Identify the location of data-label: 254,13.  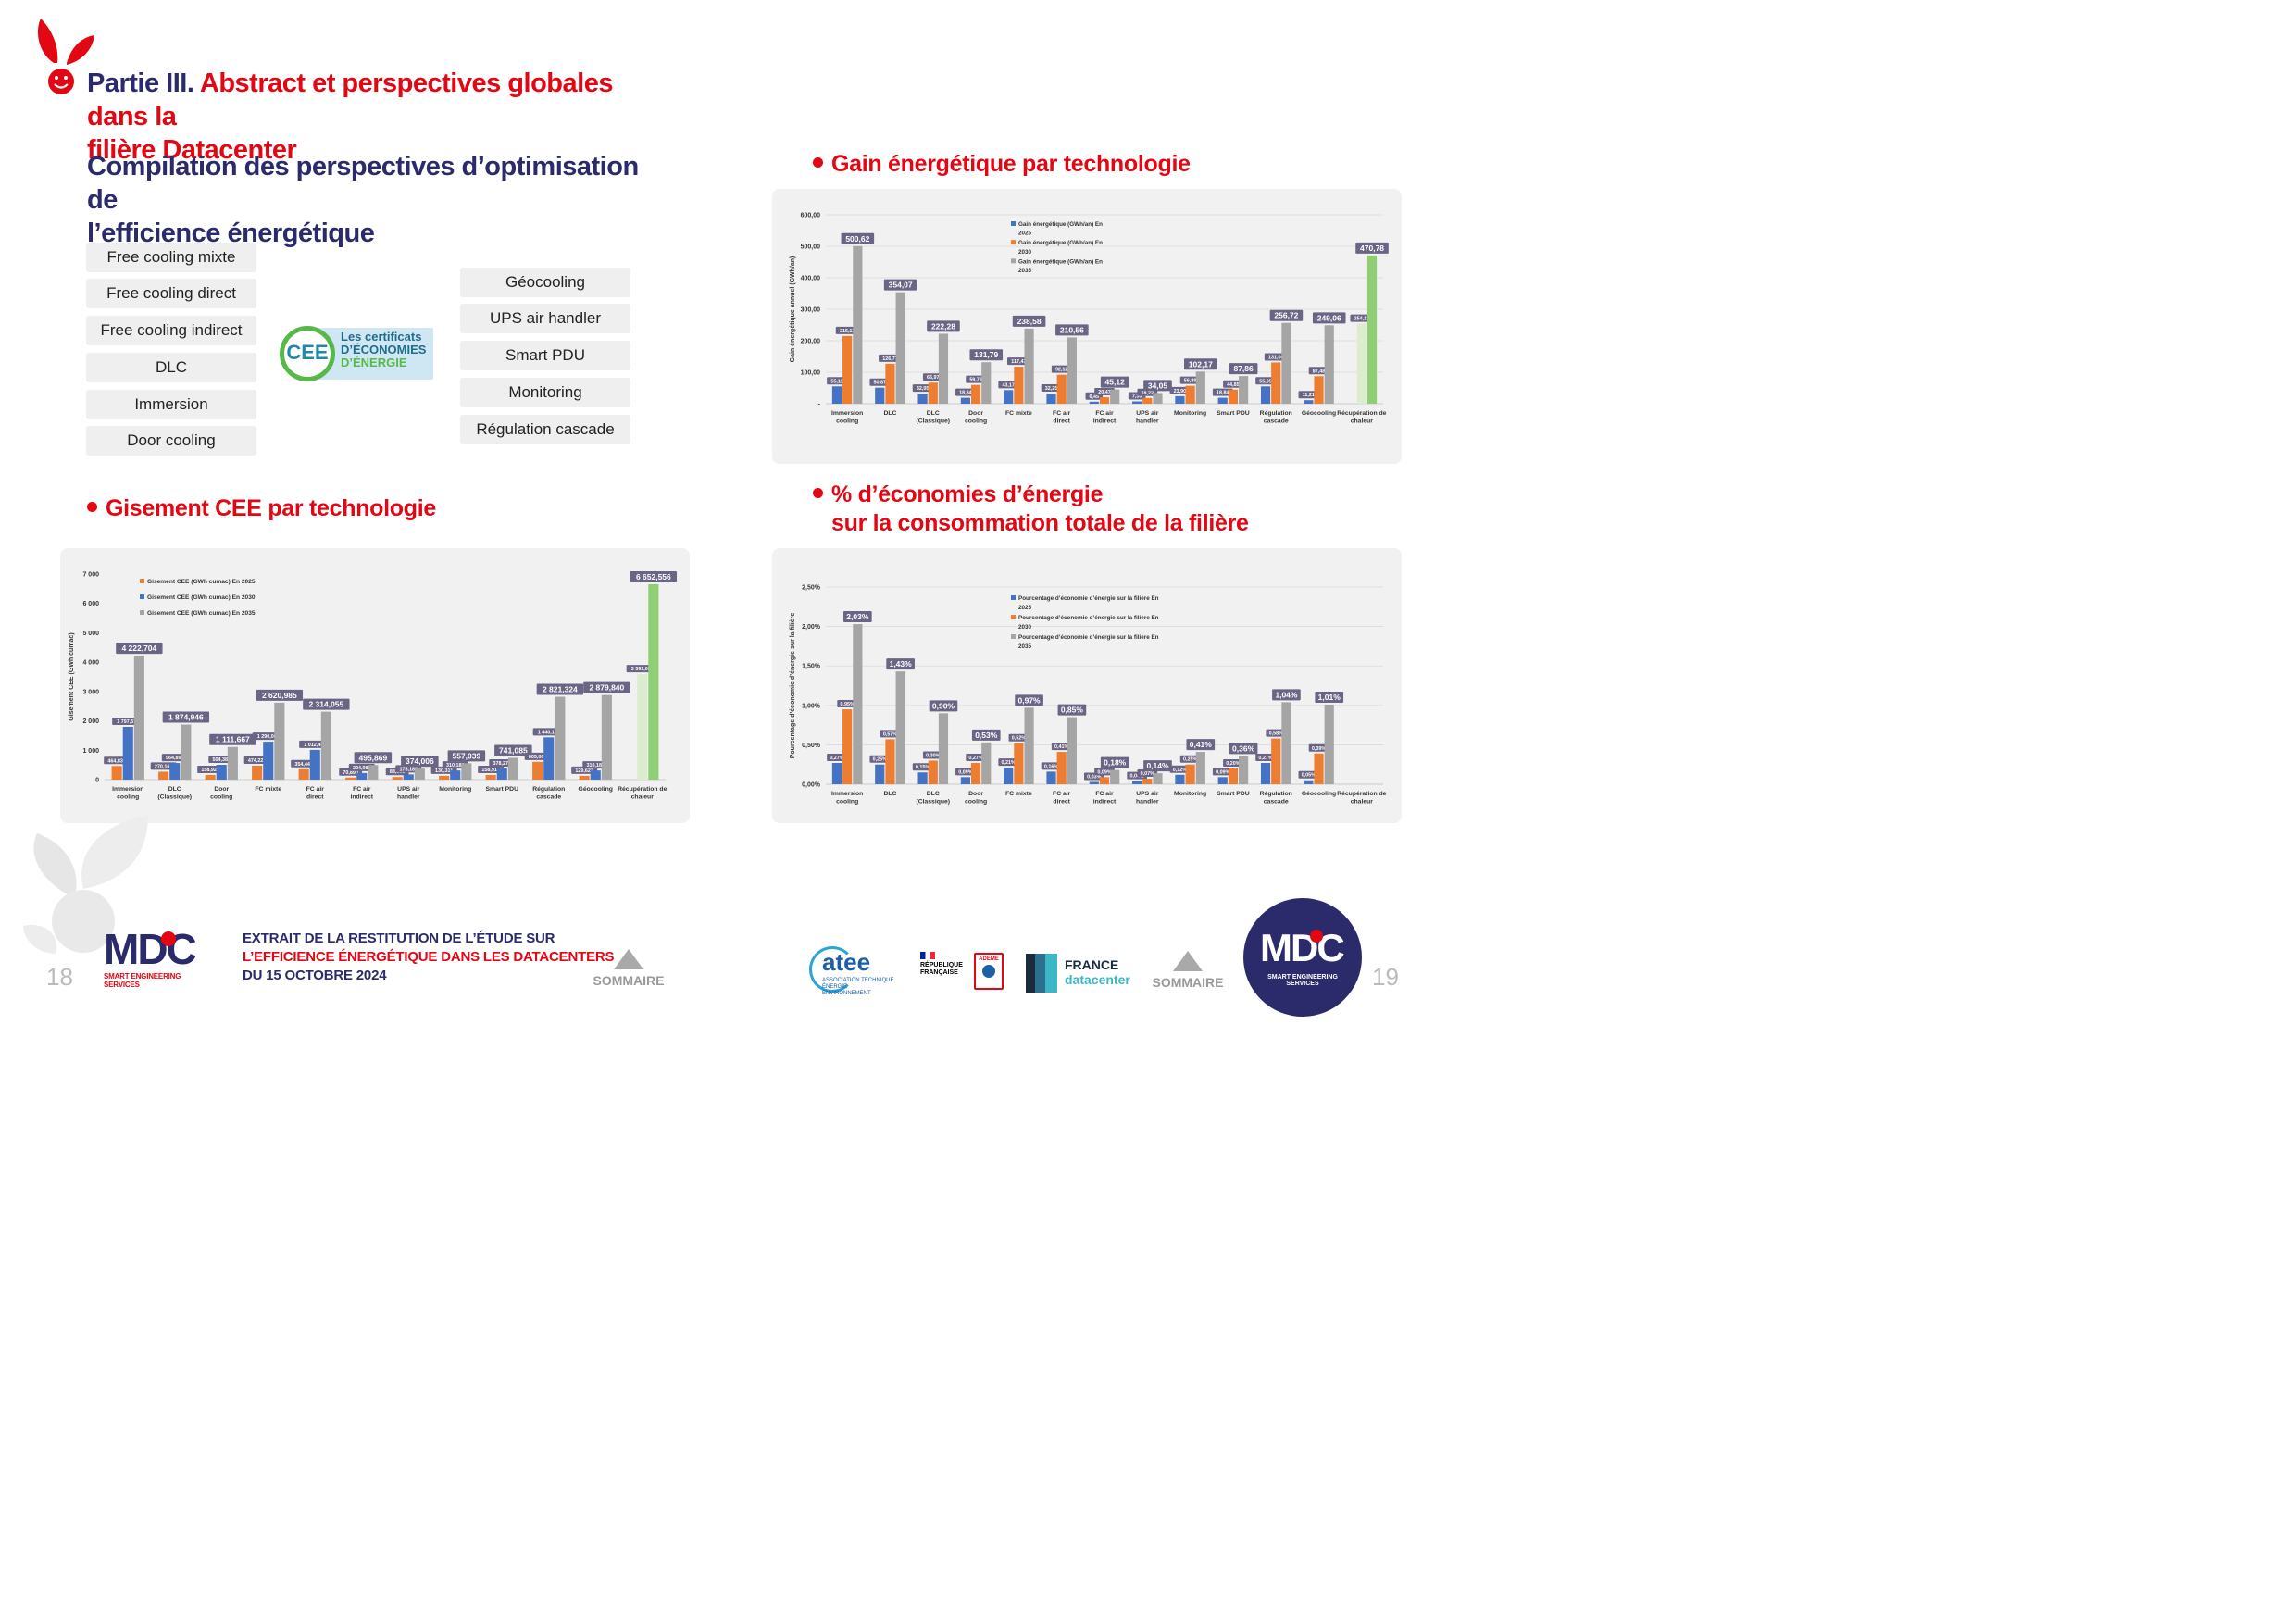
(1362, 319).